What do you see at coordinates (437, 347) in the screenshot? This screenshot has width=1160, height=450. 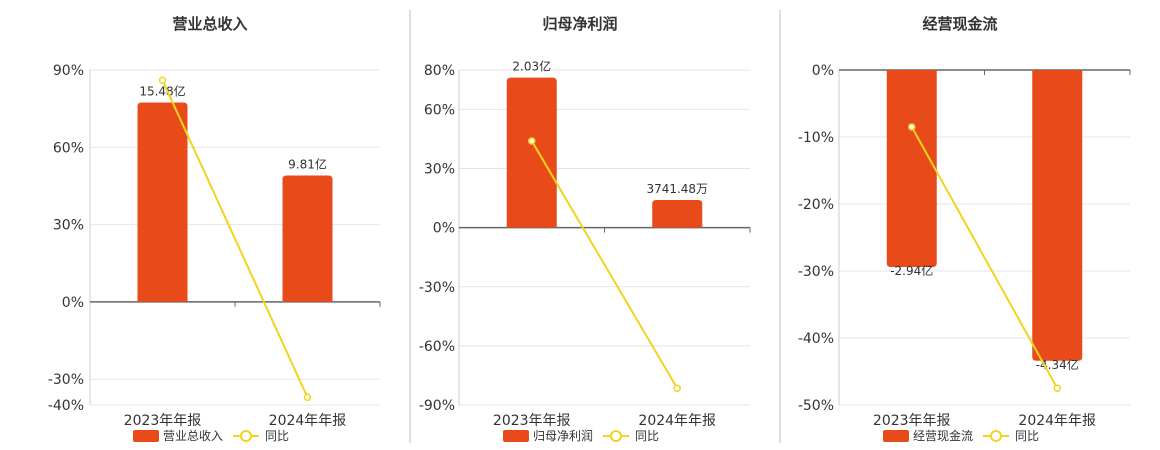 I see `y-tick-label: -60%` at bounding box center [437, 347].